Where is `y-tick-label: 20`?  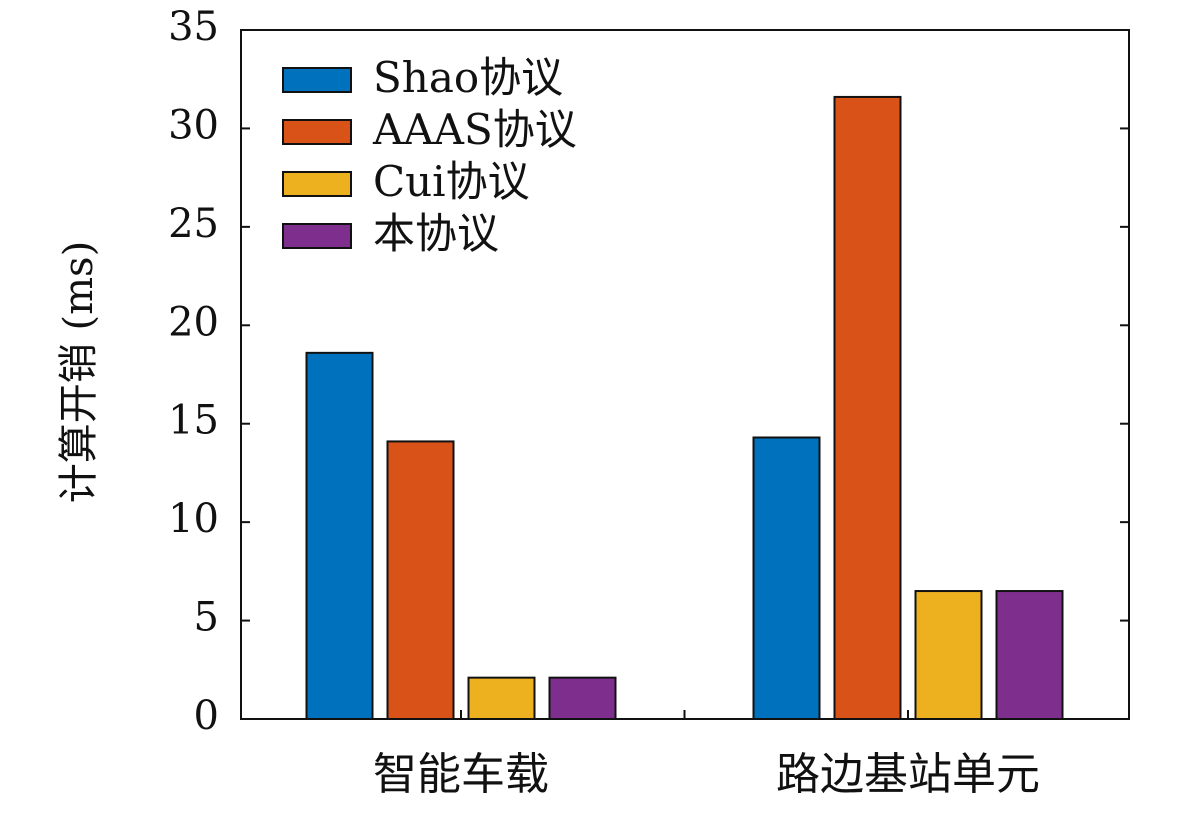
y-tick-label: 20 is located at coordinates (193, 322).